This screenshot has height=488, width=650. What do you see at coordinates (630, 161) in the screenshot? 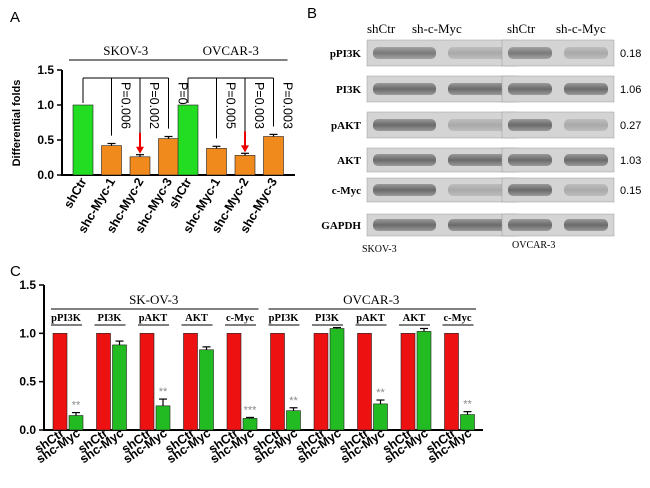
I see `density-ratio: 1.03` at bounding box center [630, 161].